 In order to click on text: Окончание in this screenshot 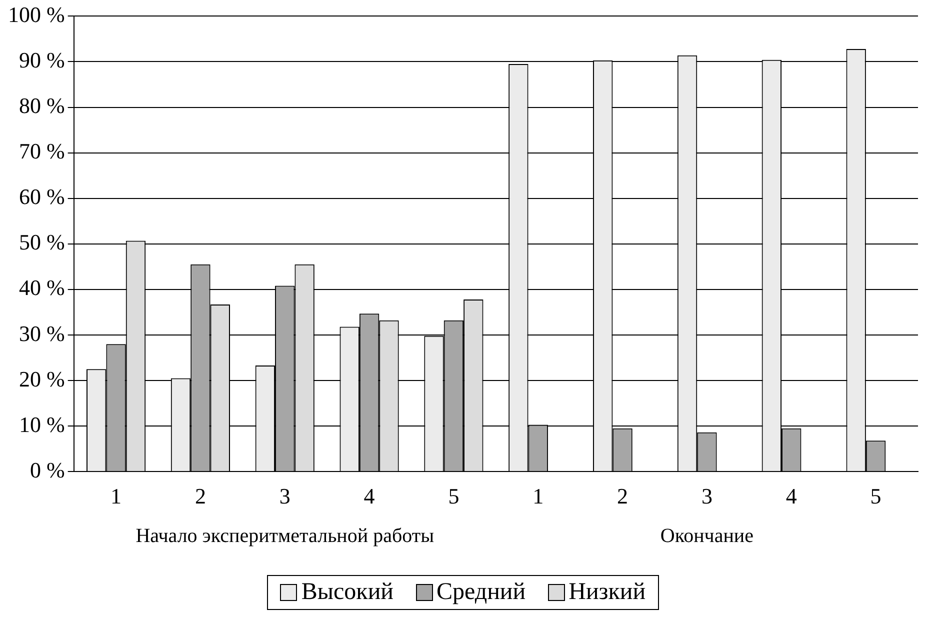, I will do `click(707, 535)`.